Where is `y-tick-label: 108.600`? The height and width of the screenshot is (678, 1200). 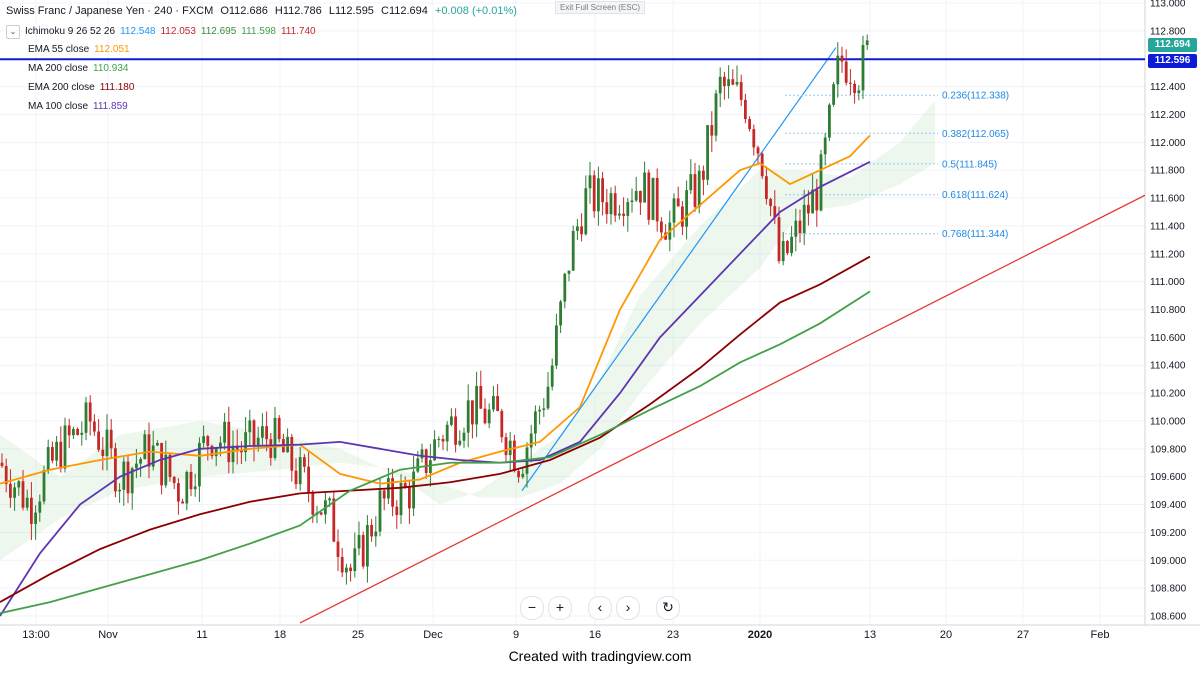
y-tick-label: 108.600 is located at coordinates (1168, 617).